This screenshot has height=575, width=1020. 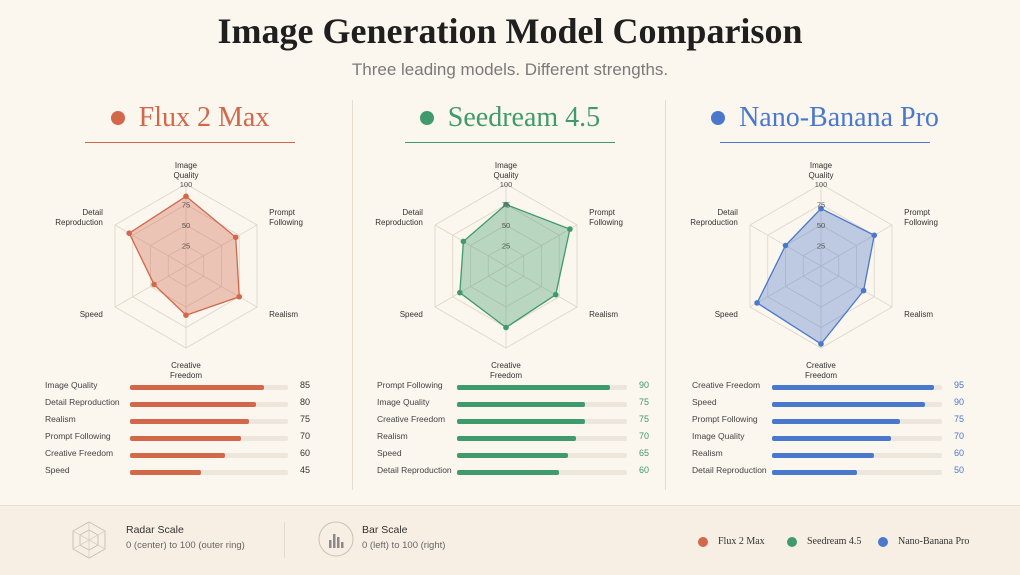 I want to click on header-underline, so click(x=190, y=142).